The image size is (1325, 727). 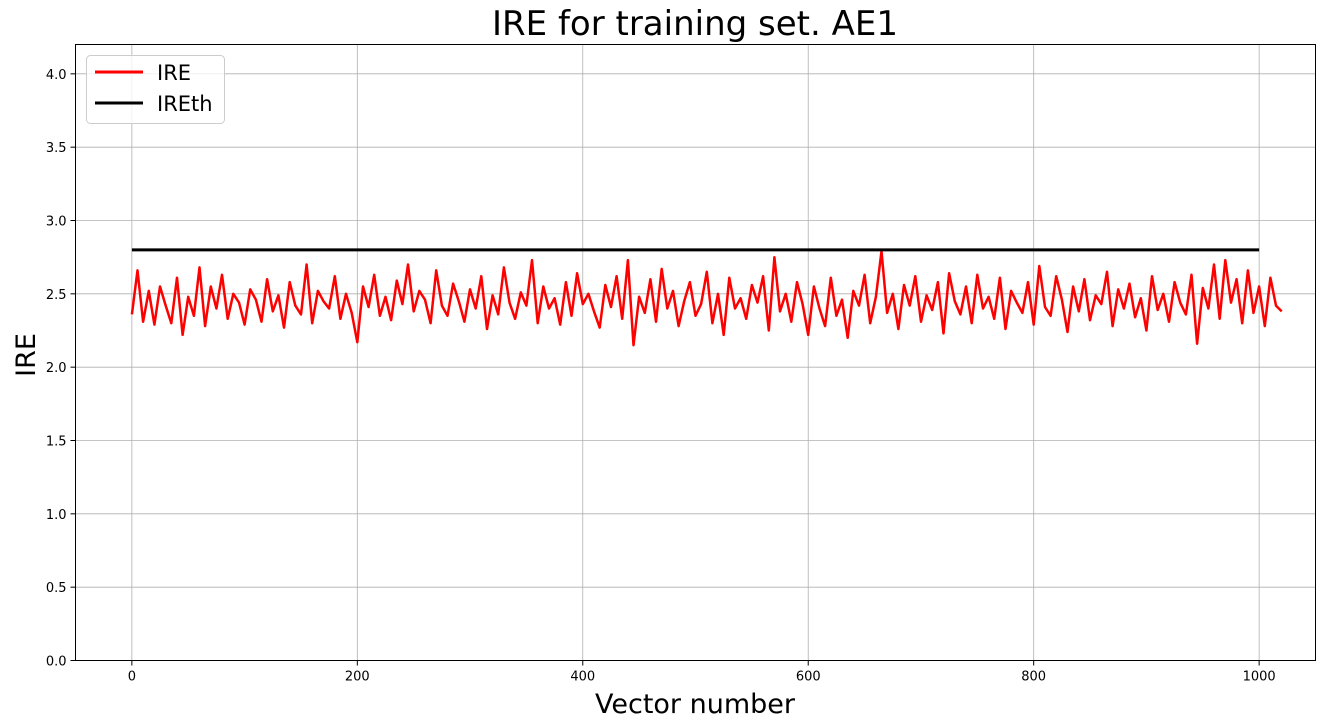 What do you see at coordinates (56, 295) in the screenshot?
I see `y-tick-label: 2.5` at bounding box center [56, 295].